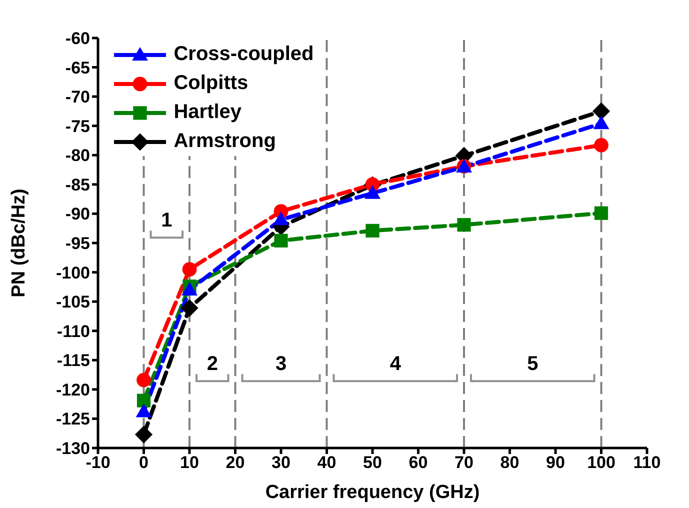  I want to click on y-tick-label: -85, so click(77, 184).